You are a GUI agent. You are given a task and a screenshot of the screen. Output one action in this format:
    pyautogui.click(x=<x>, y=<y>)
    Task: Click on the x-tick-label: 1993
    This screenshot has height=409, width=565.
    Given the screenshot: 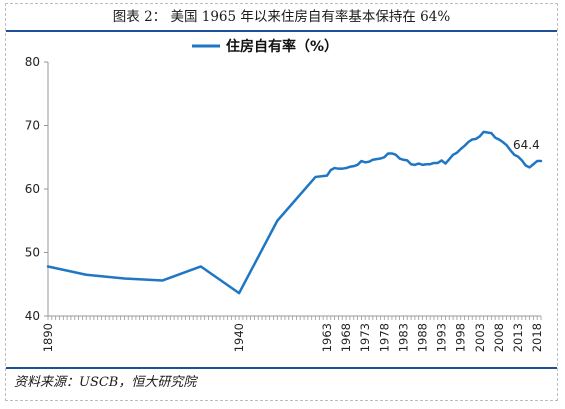 What is the action you would take?
    pyautogui.click(x=442, y=337)
    